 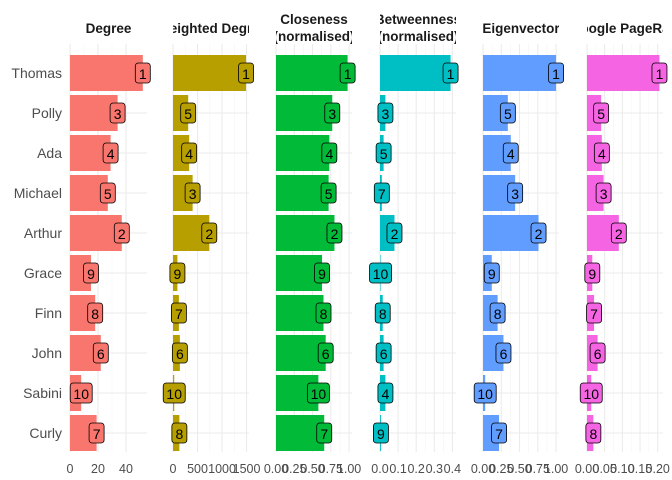 What do you see at coordinates (300, 433) in the screenshot?
I see `bar-curly` at bounding box center [300, 433].